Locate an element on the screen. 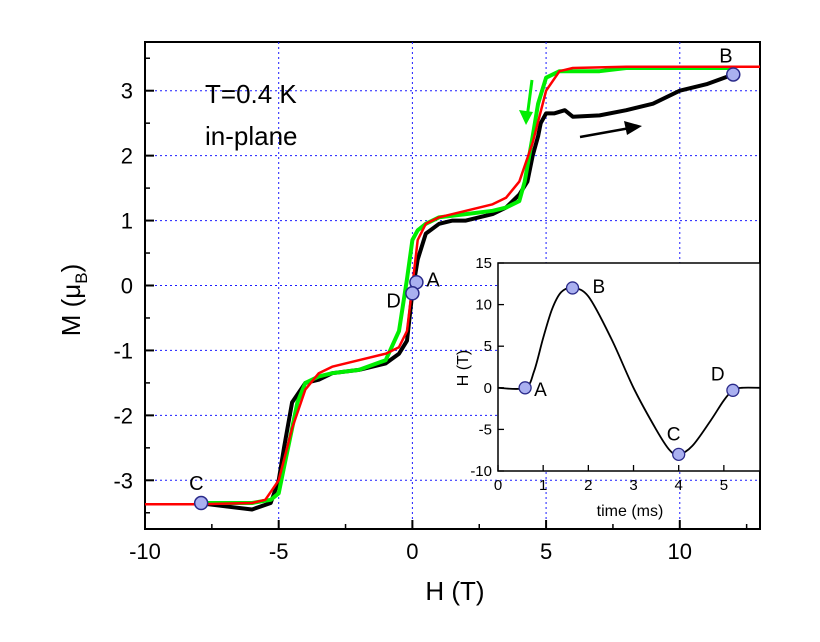 This screenshot has width=820, height=642. marker-point-d is located at coordinates (412, 293).